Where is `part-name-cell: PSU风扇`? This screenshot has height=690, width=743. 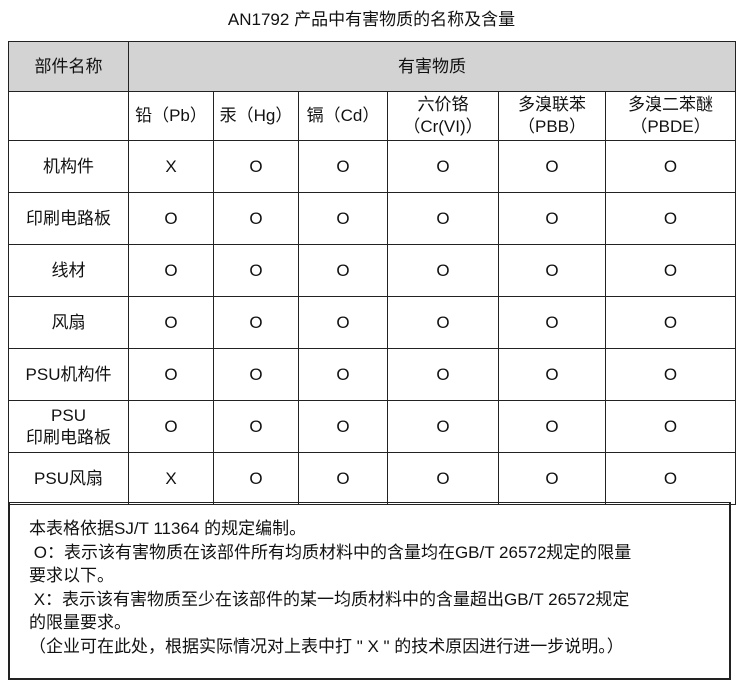 part-name-cell: PSU风扇 is located at coordinates (68, 478).